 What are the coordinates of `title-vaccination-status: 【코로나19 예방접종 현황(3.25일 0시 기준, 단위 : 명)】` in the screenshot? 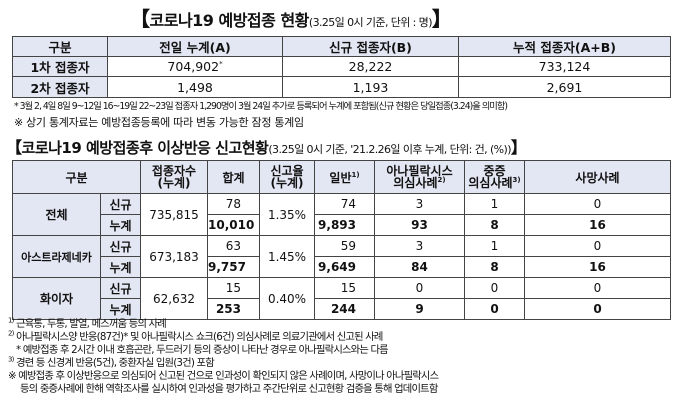 It's located at (291, 17).